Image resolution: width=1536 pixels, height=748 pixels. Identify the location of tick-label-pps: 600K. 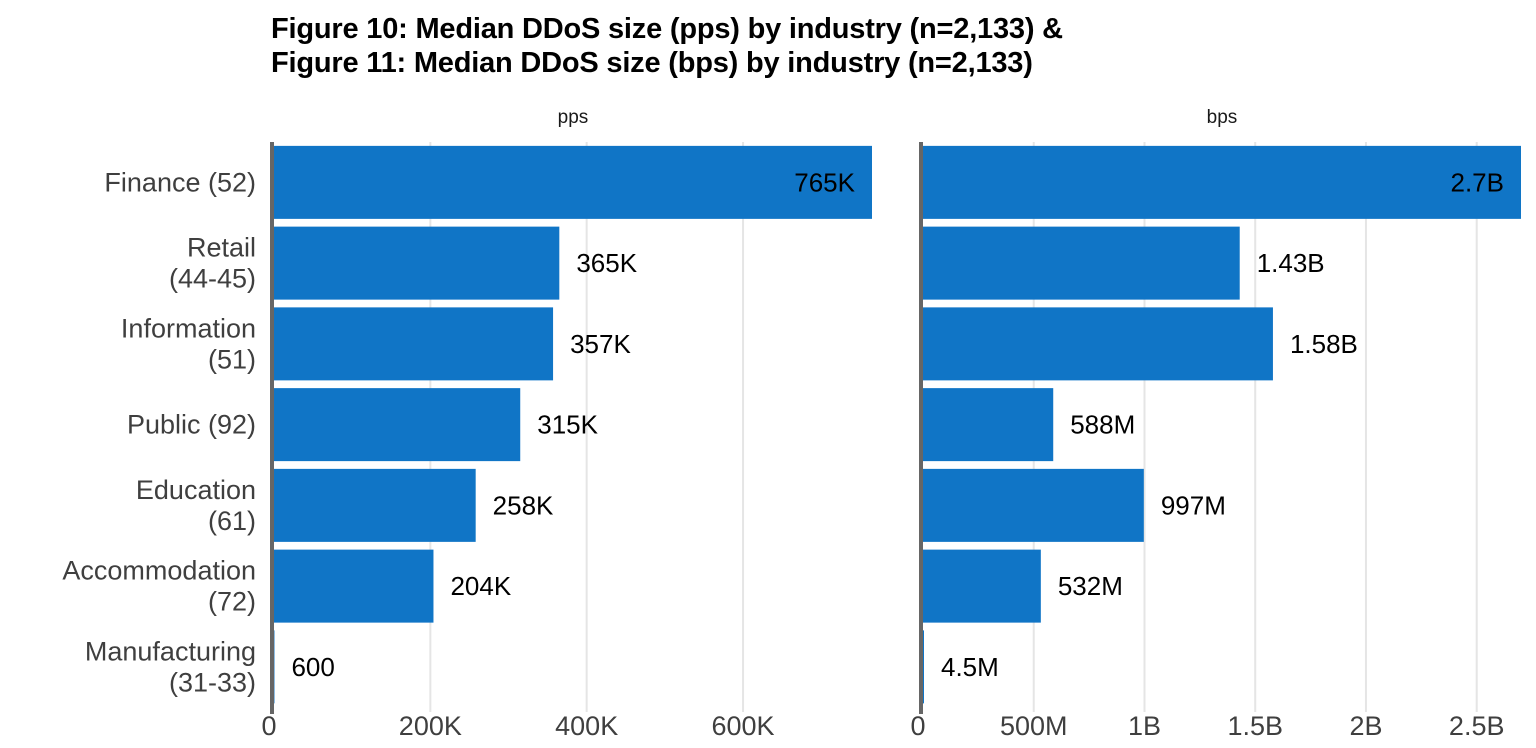
(742, 726).